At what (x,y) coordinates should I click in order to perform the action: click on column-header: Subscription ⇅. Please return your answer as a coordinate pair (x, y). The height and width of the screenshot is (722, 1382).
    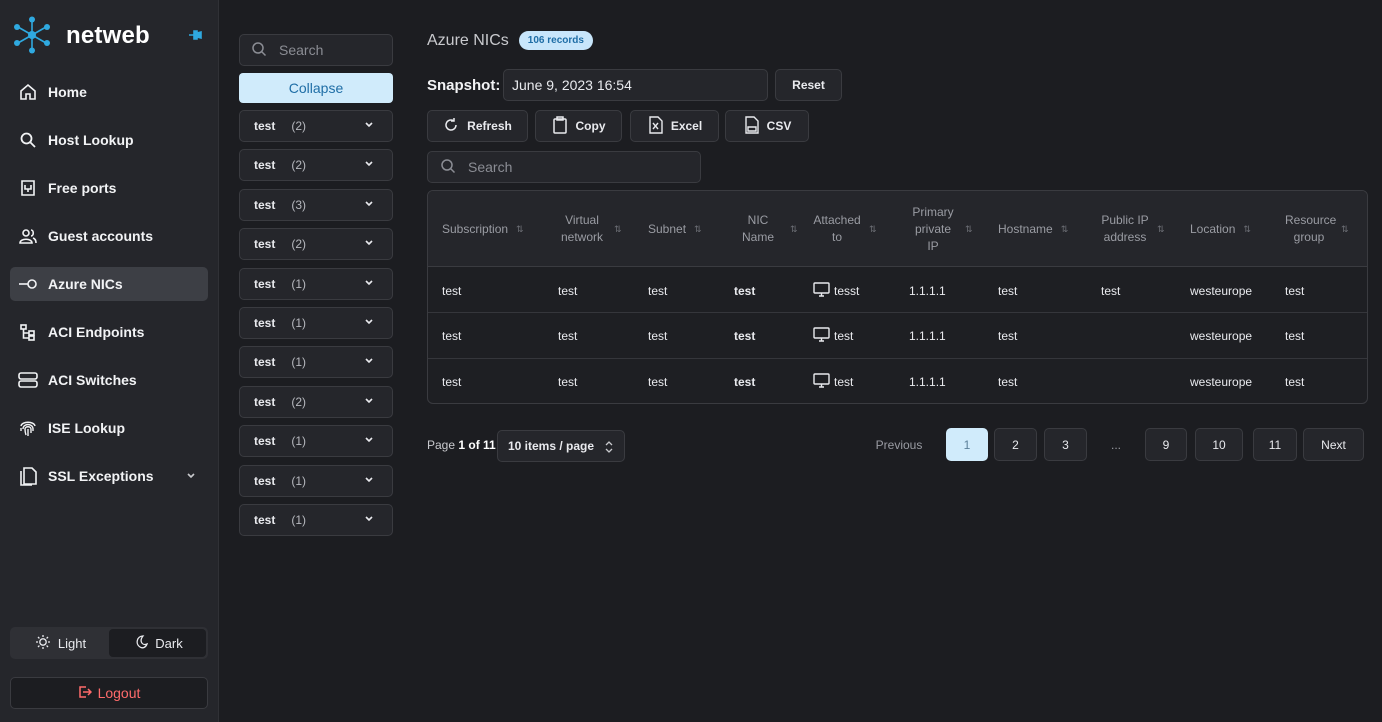
    Looking at the image, I should click on (495, 229).